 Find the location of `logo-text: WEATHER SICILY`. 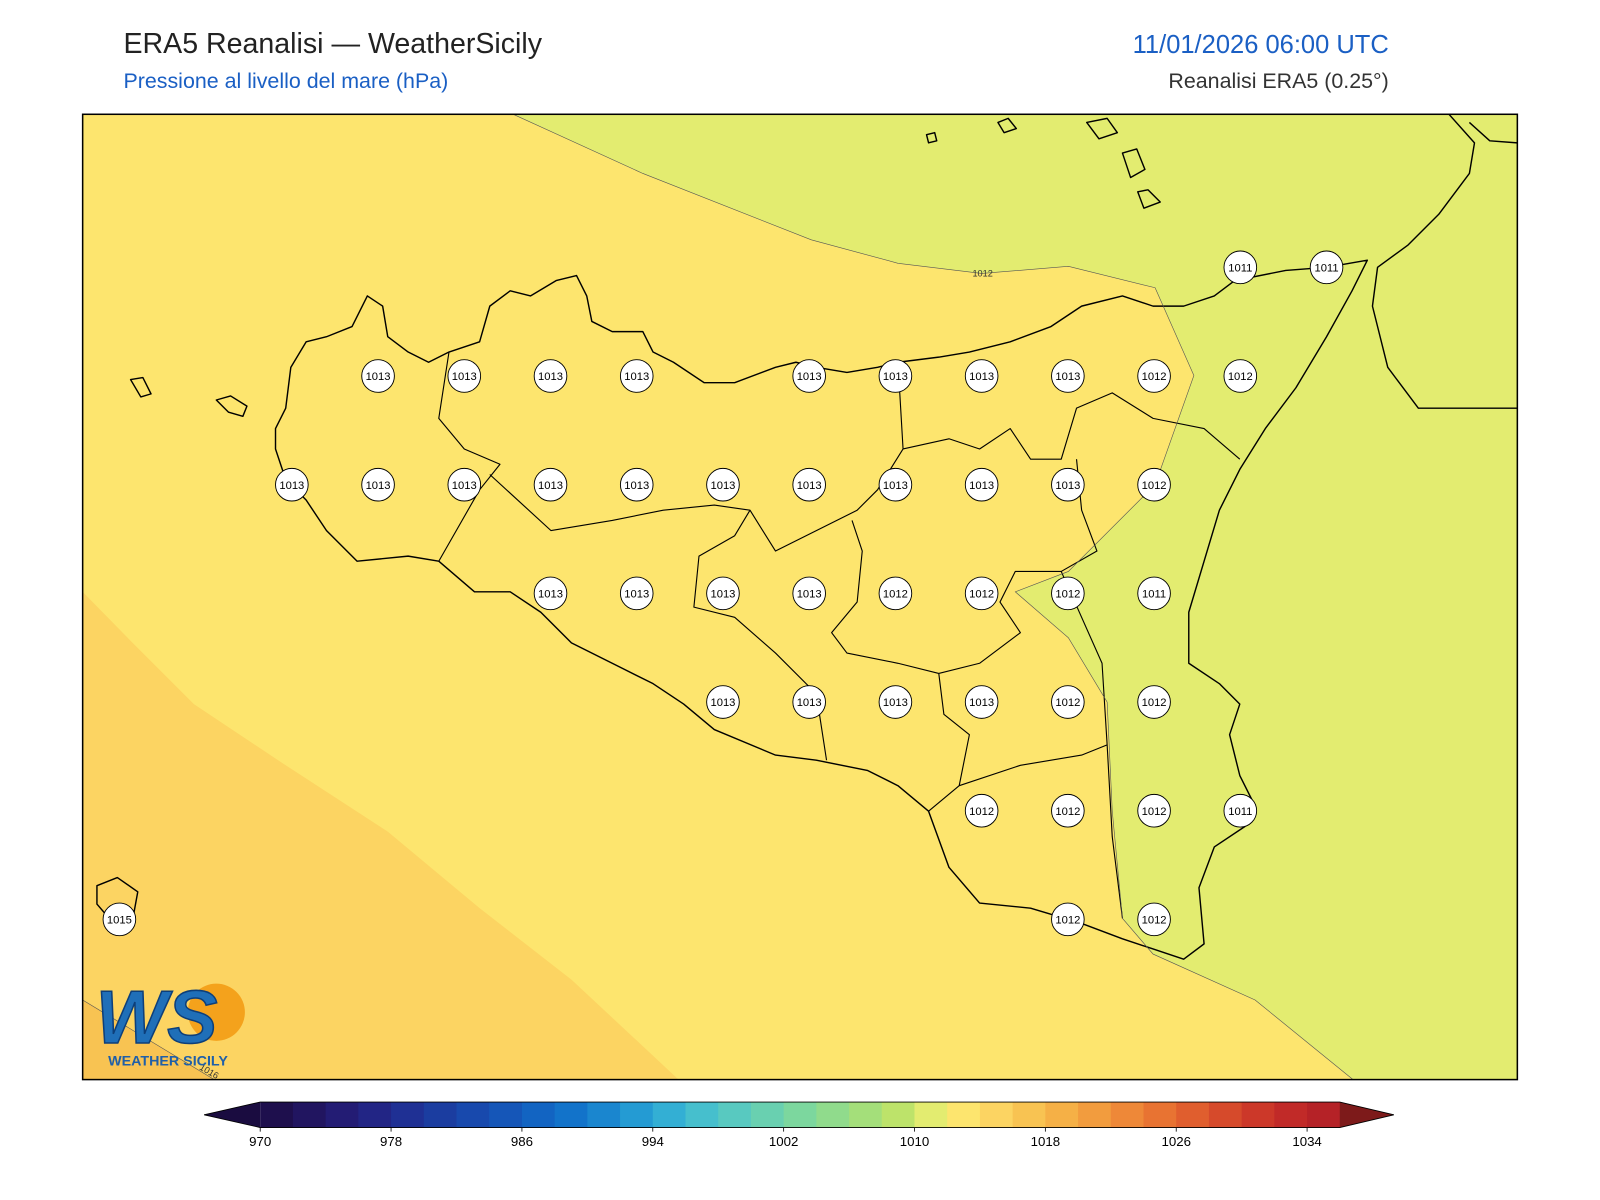

logo-text: WEATHER SICILY is located at coordinates (168, 1061).